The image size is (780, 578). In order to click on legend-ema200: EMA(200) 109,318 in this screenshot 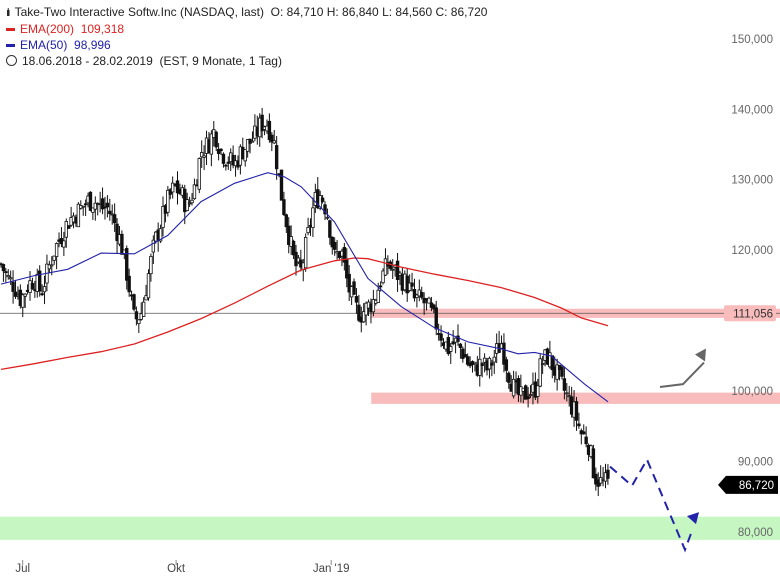, I will do `click(65, 29)`.